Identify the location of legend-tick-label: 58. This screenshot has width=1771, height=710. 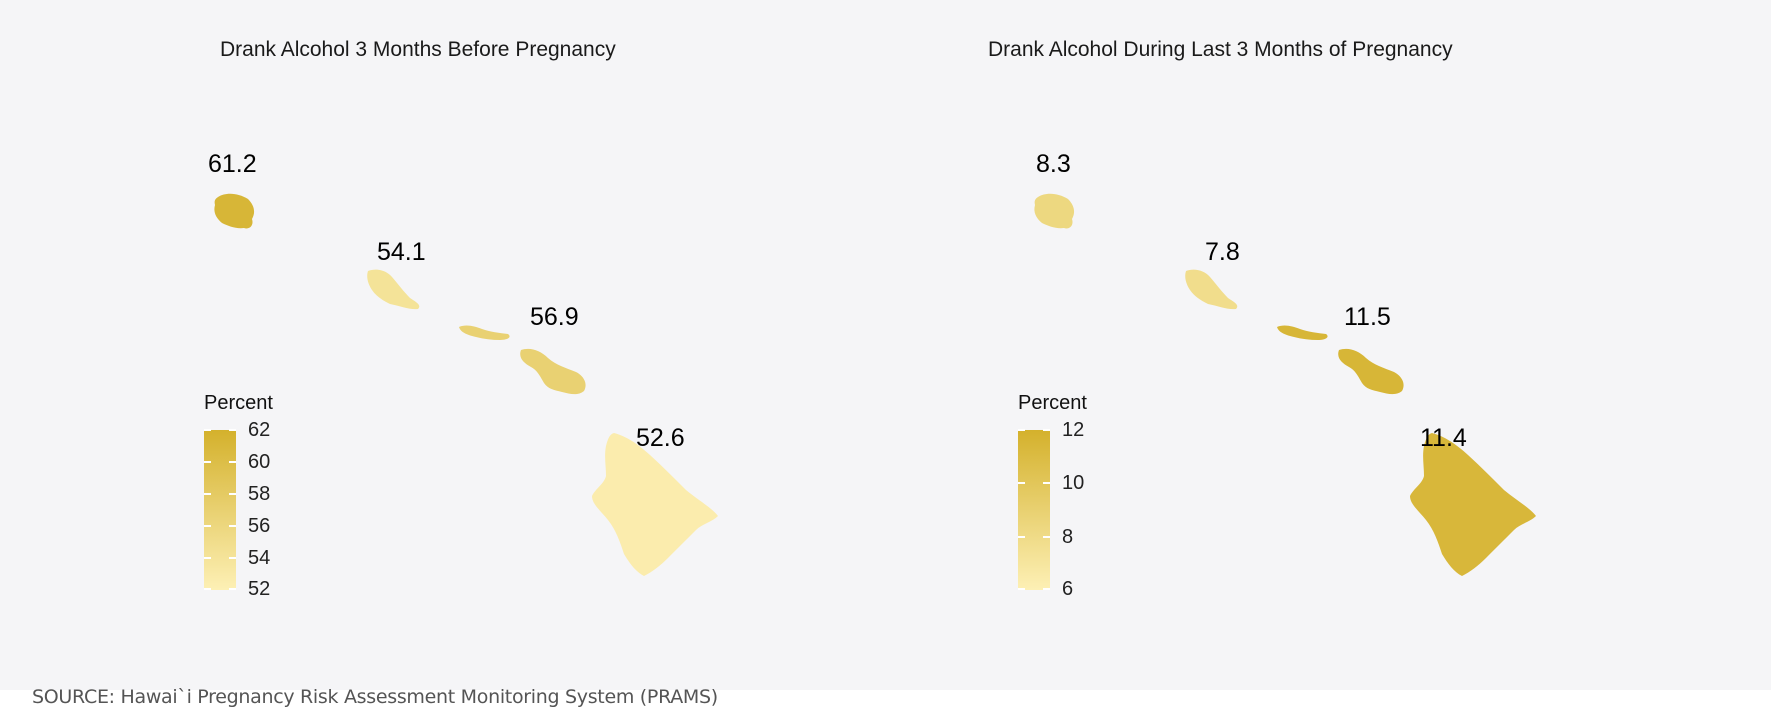
(259, 494).